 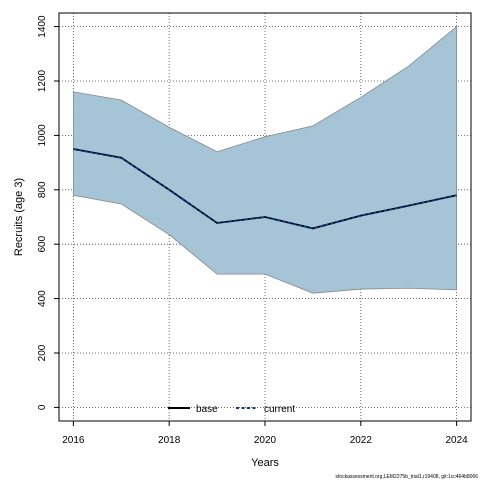 I want to click on y-tick-label-1200: 1200, so click(x=42, y=80).